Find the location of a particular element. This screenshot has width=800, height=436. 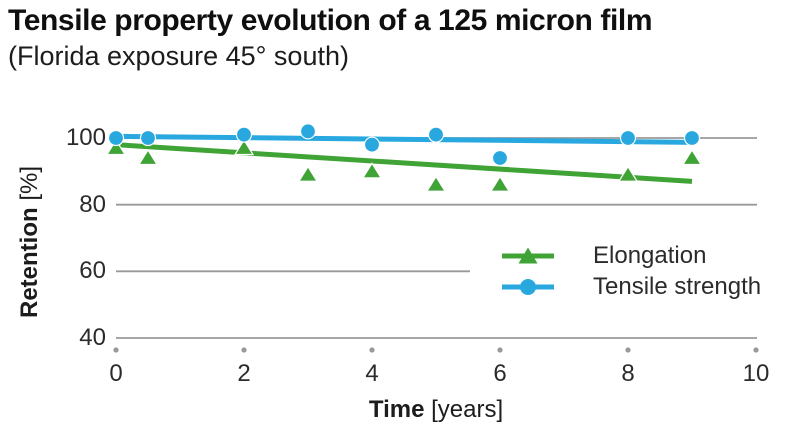

circle-icon is located at coordinates (528, 287).